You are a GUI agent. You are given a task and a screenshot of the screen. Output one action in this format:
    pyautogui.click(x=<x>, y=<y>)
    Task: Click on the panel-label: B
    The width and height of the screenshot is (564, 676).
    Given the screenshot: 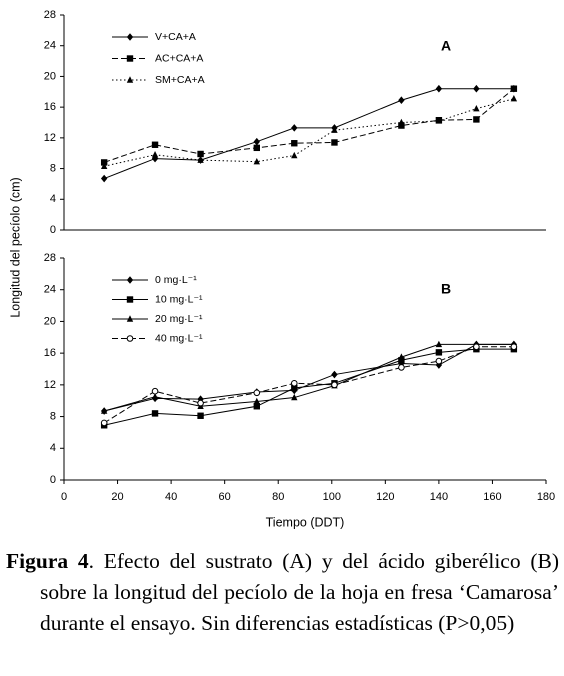 What is the action you would take?
    pyautogui.click(x=446, y=289)
    